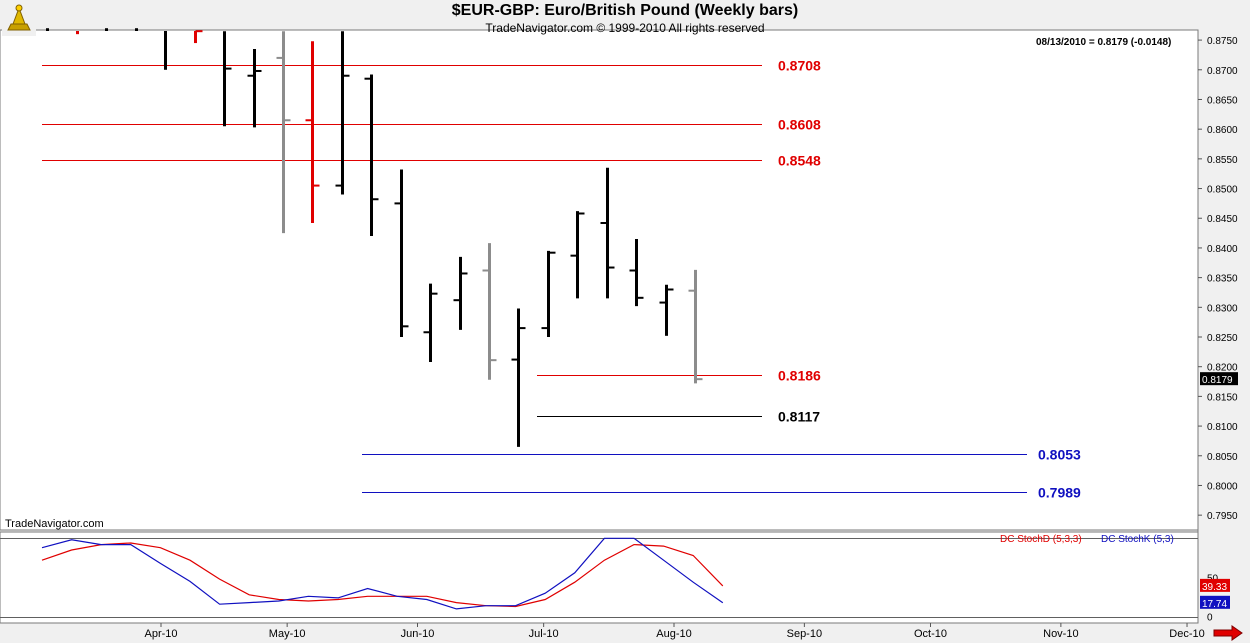 Image resolution: width=1250 pixels, height=643 pixels. I want to click on price-tick-label: 0.8000, so click(1222, 486).